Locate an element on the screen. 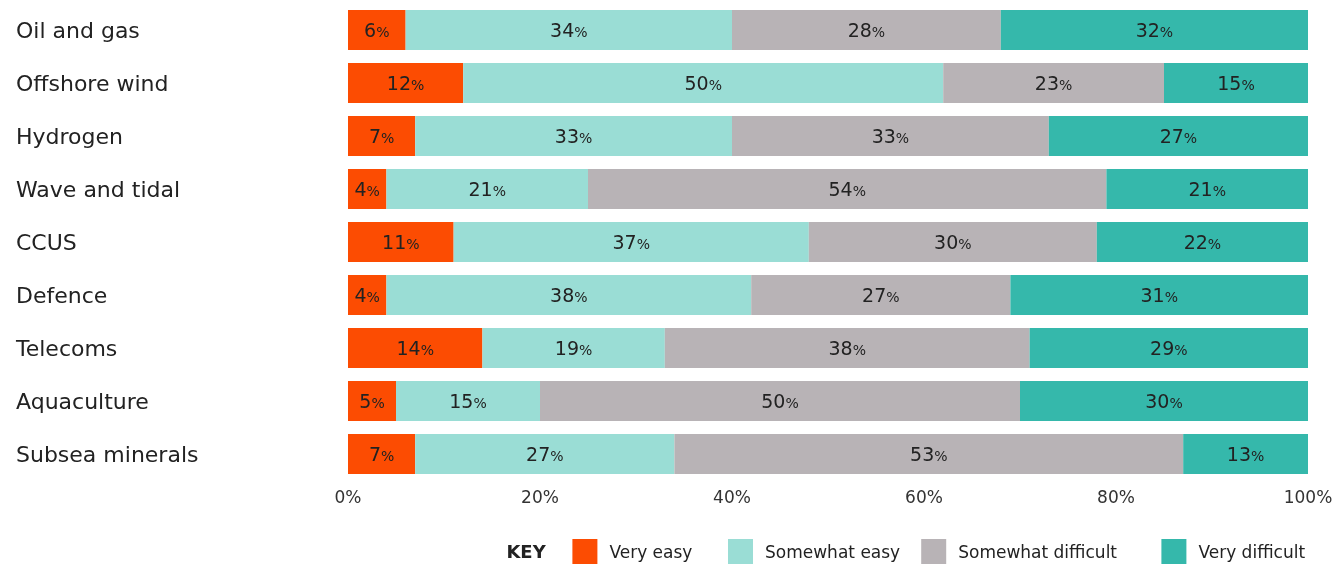  data-label: 37% is located at coordinates (631, 242).